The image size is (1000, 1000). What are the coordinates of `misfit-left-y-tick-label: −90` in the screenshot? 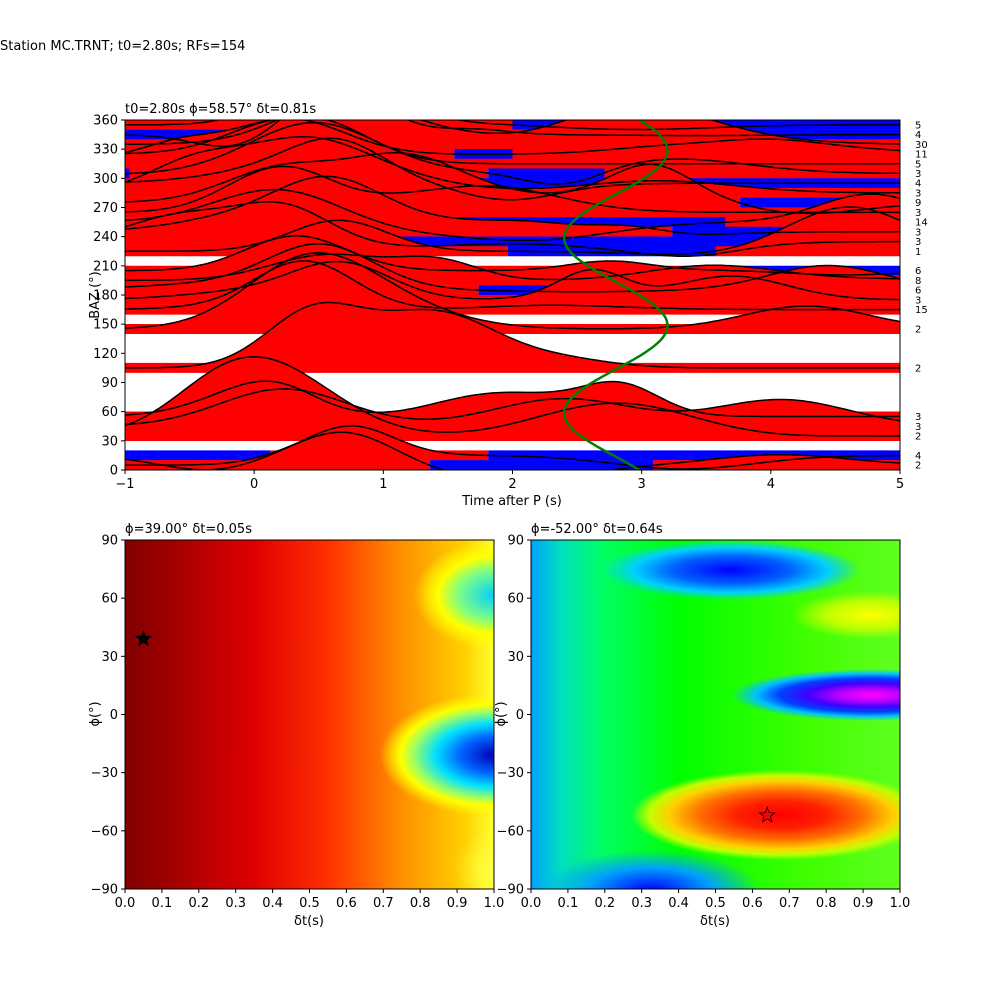 It's located at (104, 890).